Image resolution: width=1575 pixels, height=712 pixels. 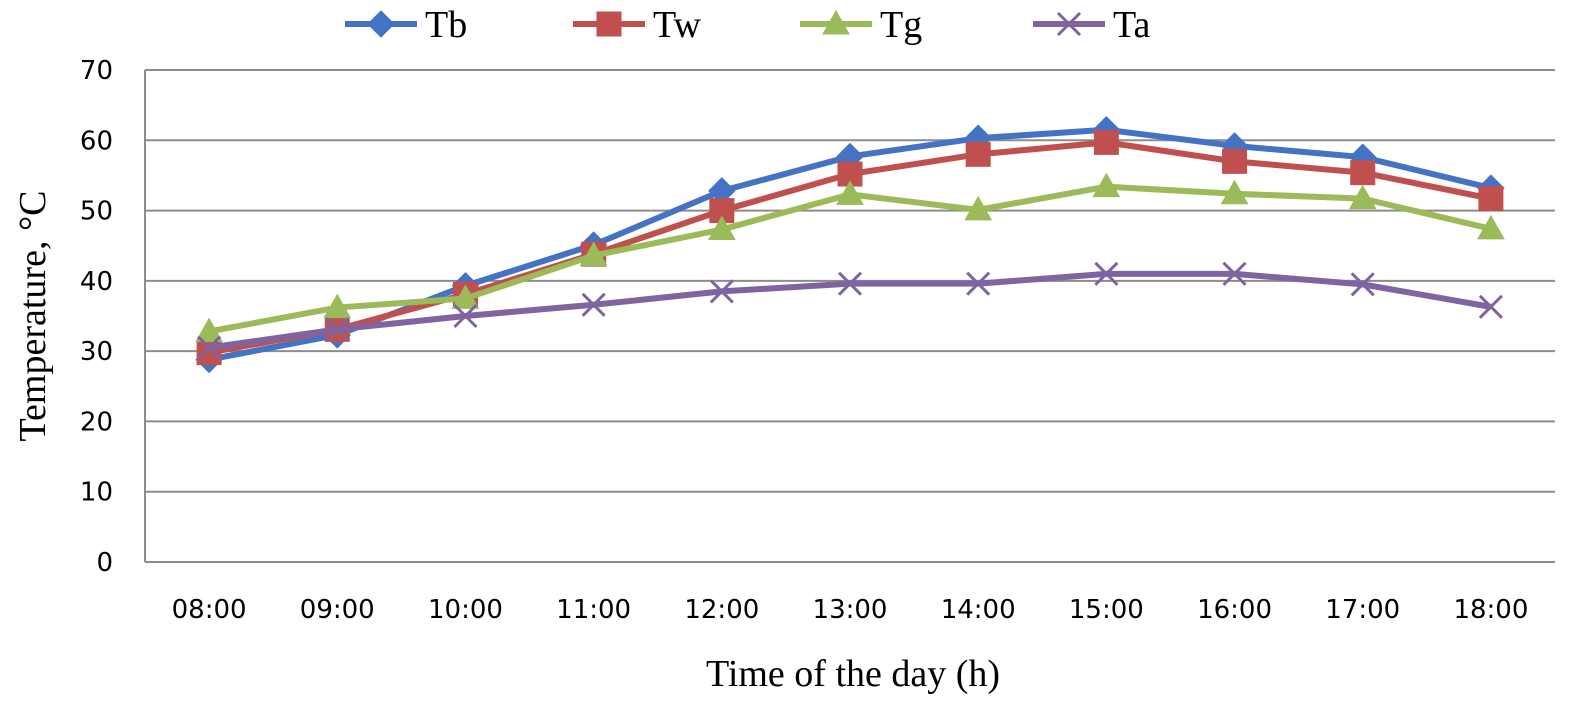 I want to click on y-tick-label: 30, so click(x=96, y=352).